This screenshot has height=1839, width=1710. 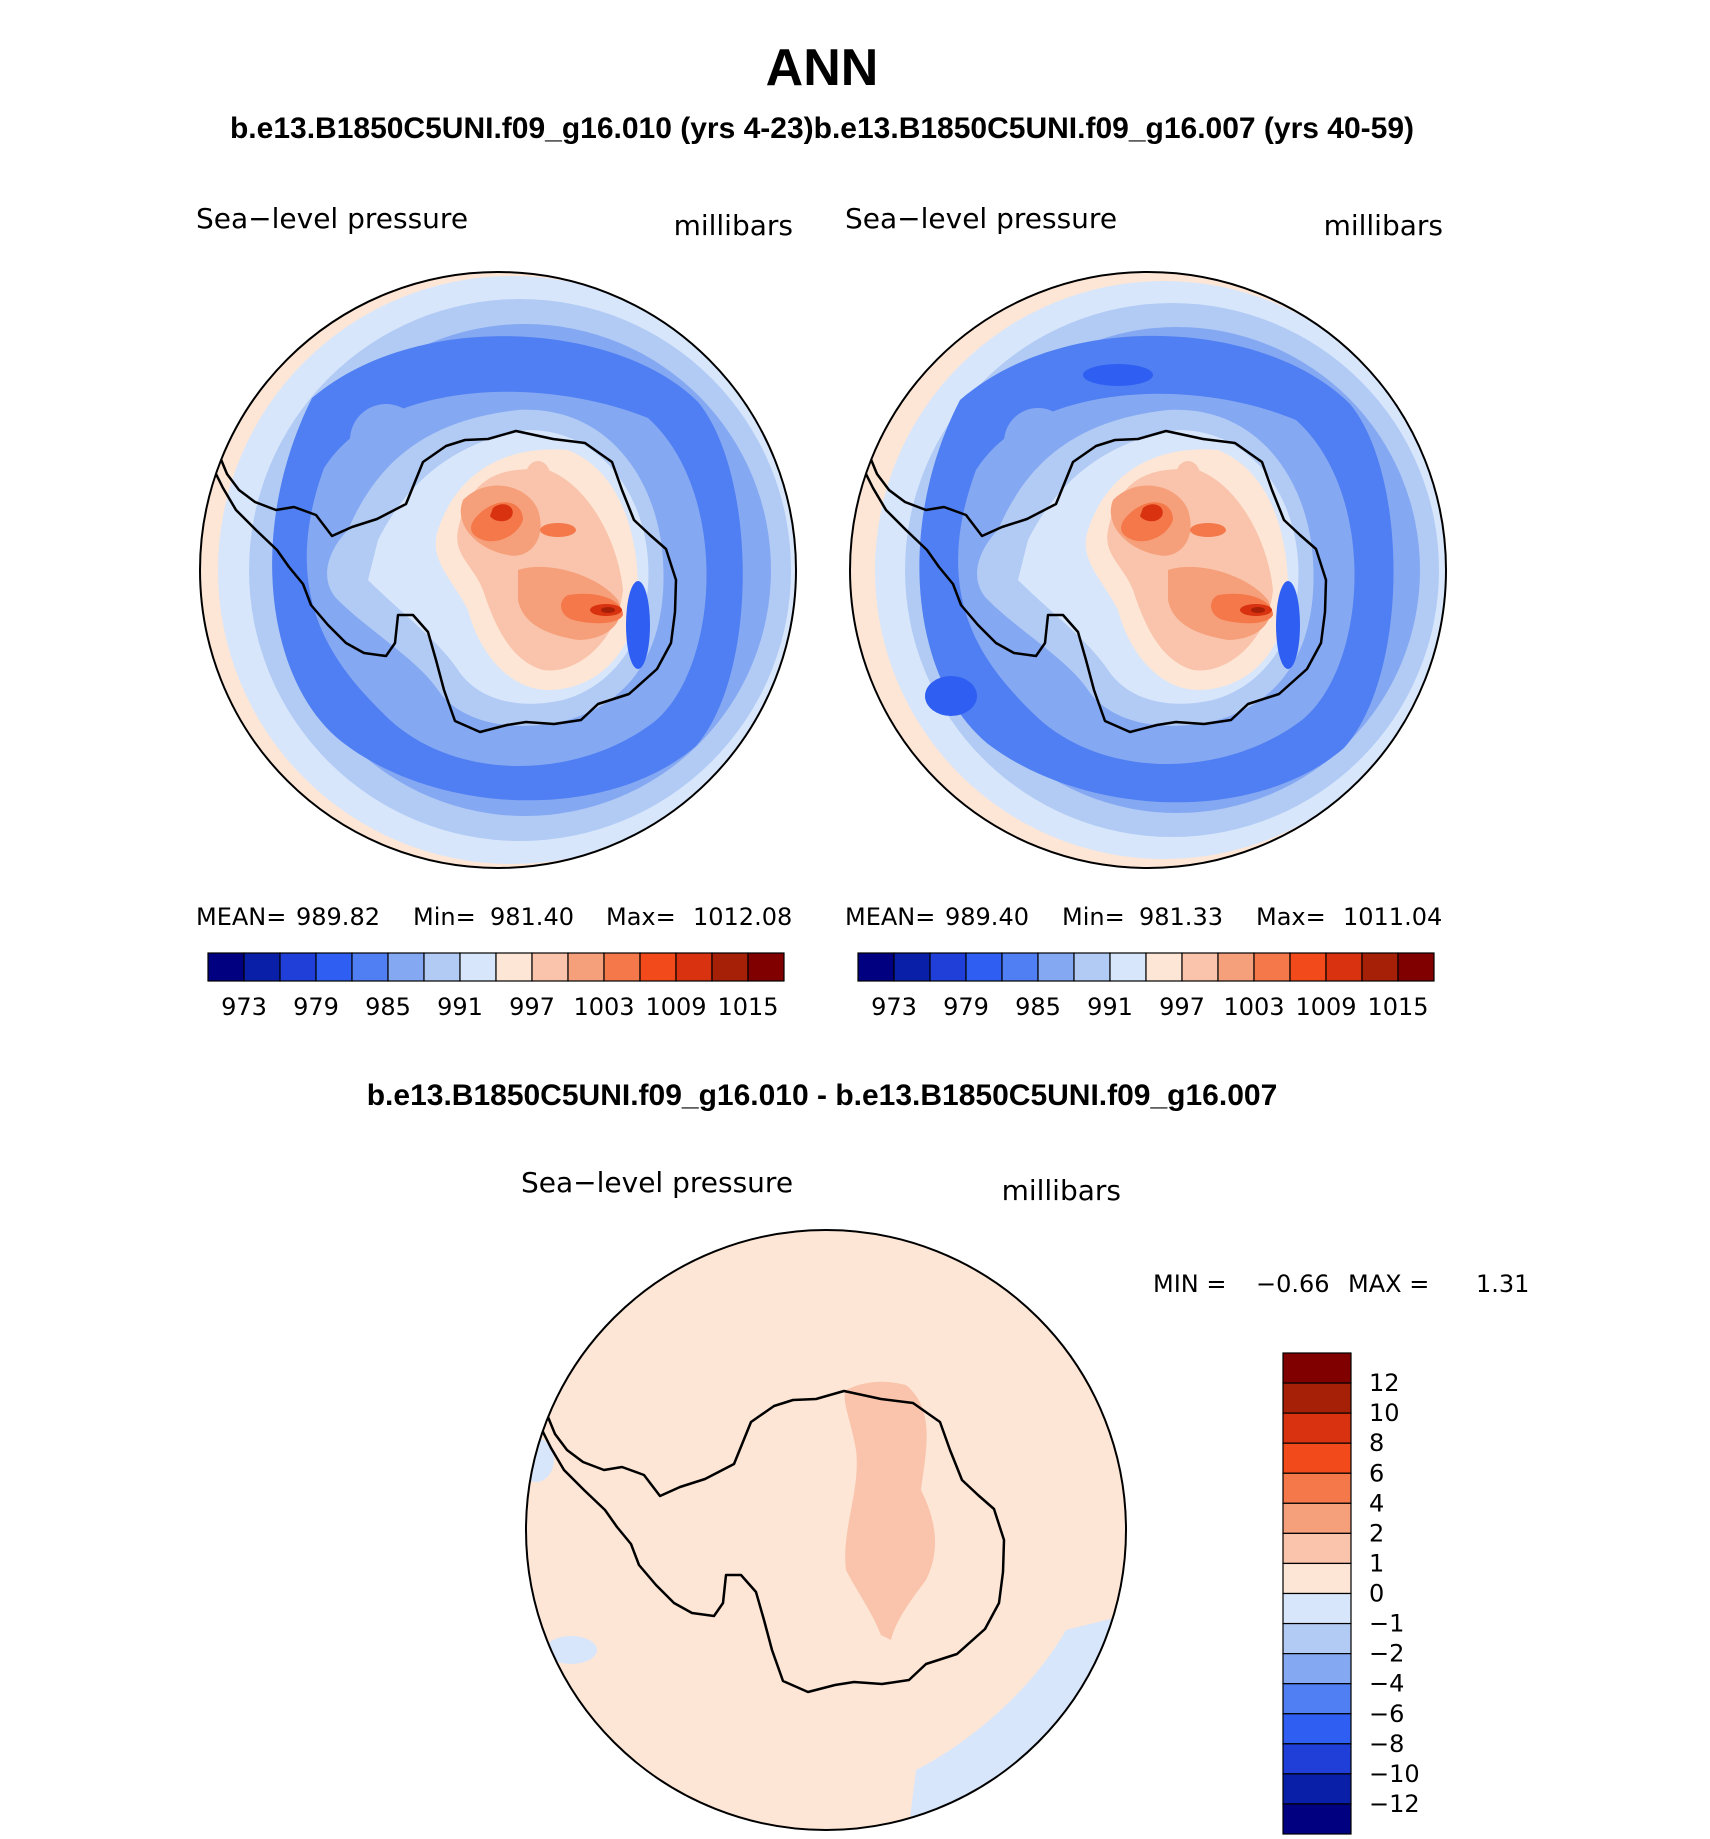 I want to click on stats-line: MEAN= 989.40 Min= 981.33 Max= 1011.04, so click(x=1143, y=917).